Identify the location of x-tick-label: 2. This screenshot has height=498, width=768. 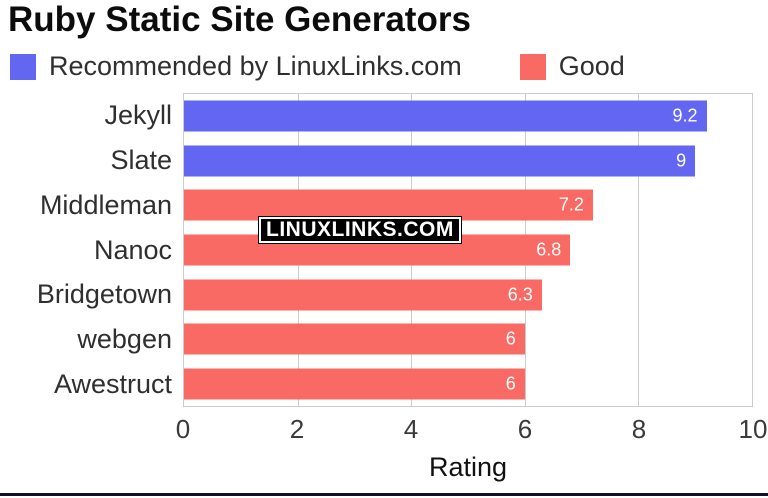
(297, 429).